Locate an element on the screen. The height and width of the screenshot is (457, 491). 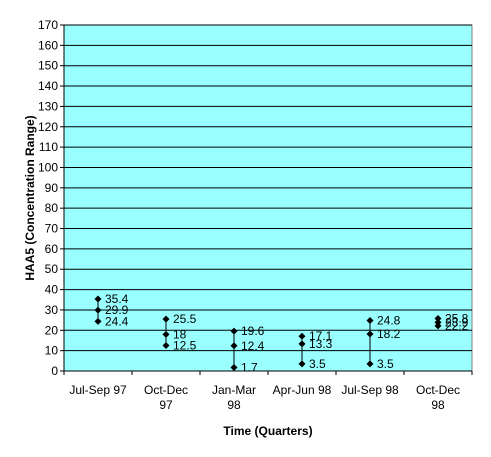
y-tick-label: 10 is located at coordinates (52, 351).